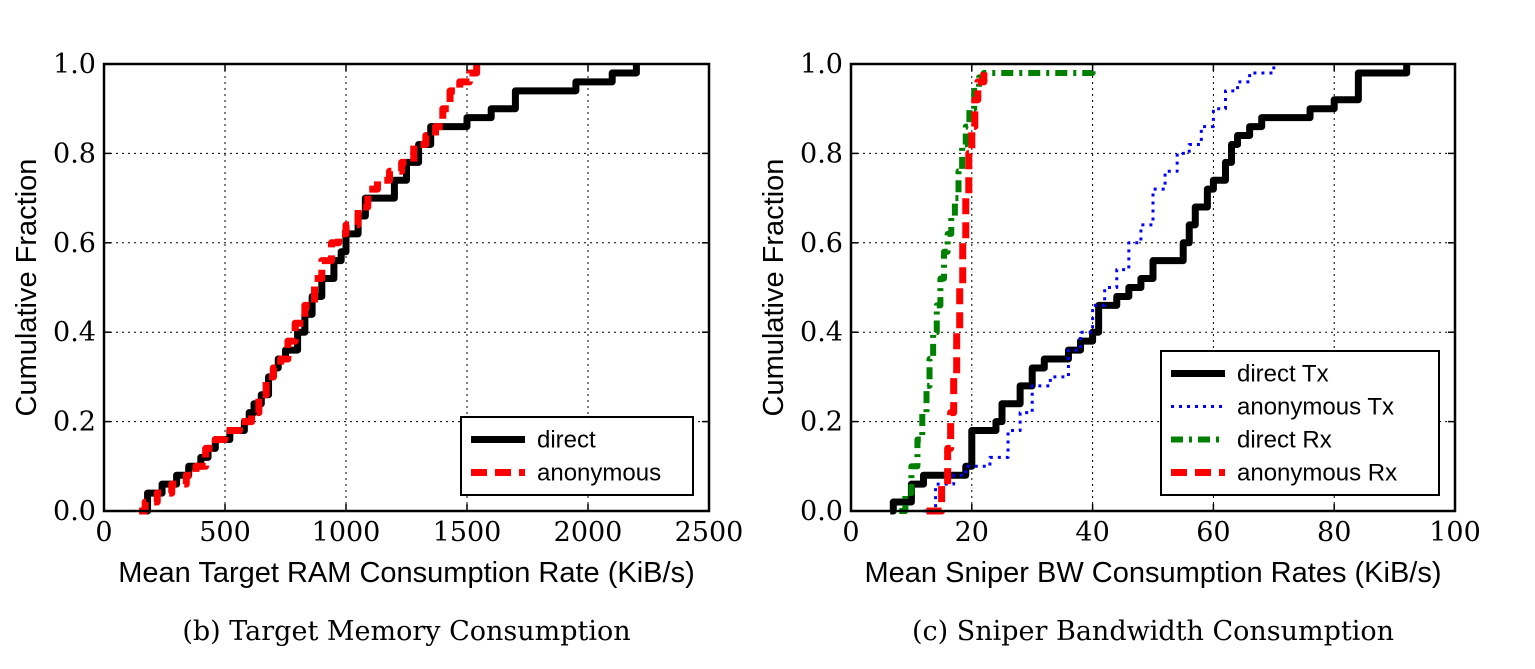  Describe the element at coordinates (406, 573) in the screenshot. I see `x-axis-label: Mean Target RAM Consumption Rate (KiB/s)` at that location.